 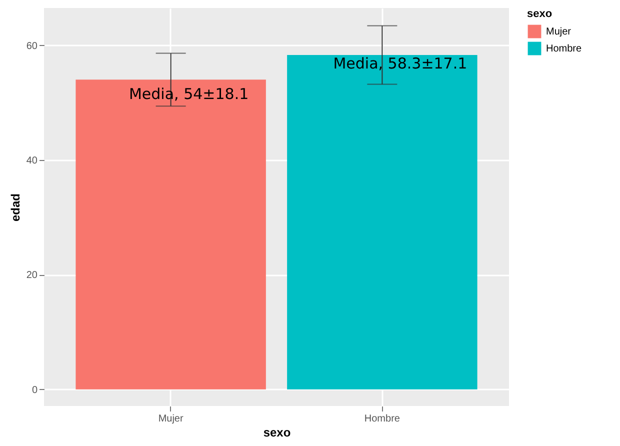 What do you see at coordinates (32, 46) in the screenshot?
I see `y-tick-label: 60` at bounding box center [32, 46].